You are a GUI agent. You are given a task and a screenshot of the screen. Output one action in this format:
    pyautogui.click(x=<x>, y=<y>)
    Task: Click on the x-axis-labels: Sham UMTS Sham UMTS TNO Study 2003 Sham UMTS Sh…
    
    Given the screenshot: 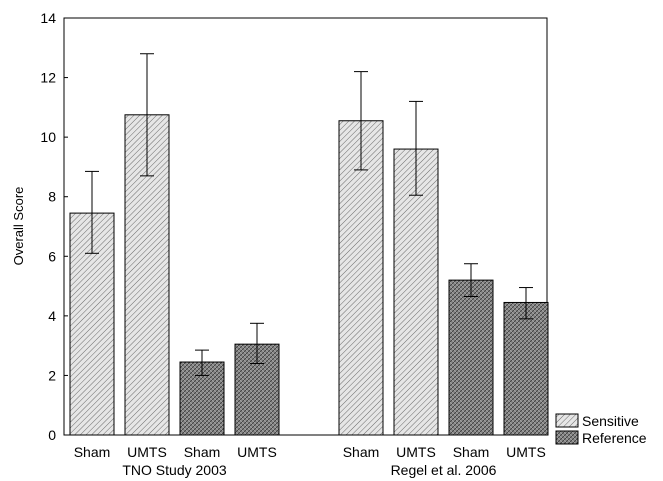 What is the action you would take?
    pyautogui.click(x=310, y=461)
    